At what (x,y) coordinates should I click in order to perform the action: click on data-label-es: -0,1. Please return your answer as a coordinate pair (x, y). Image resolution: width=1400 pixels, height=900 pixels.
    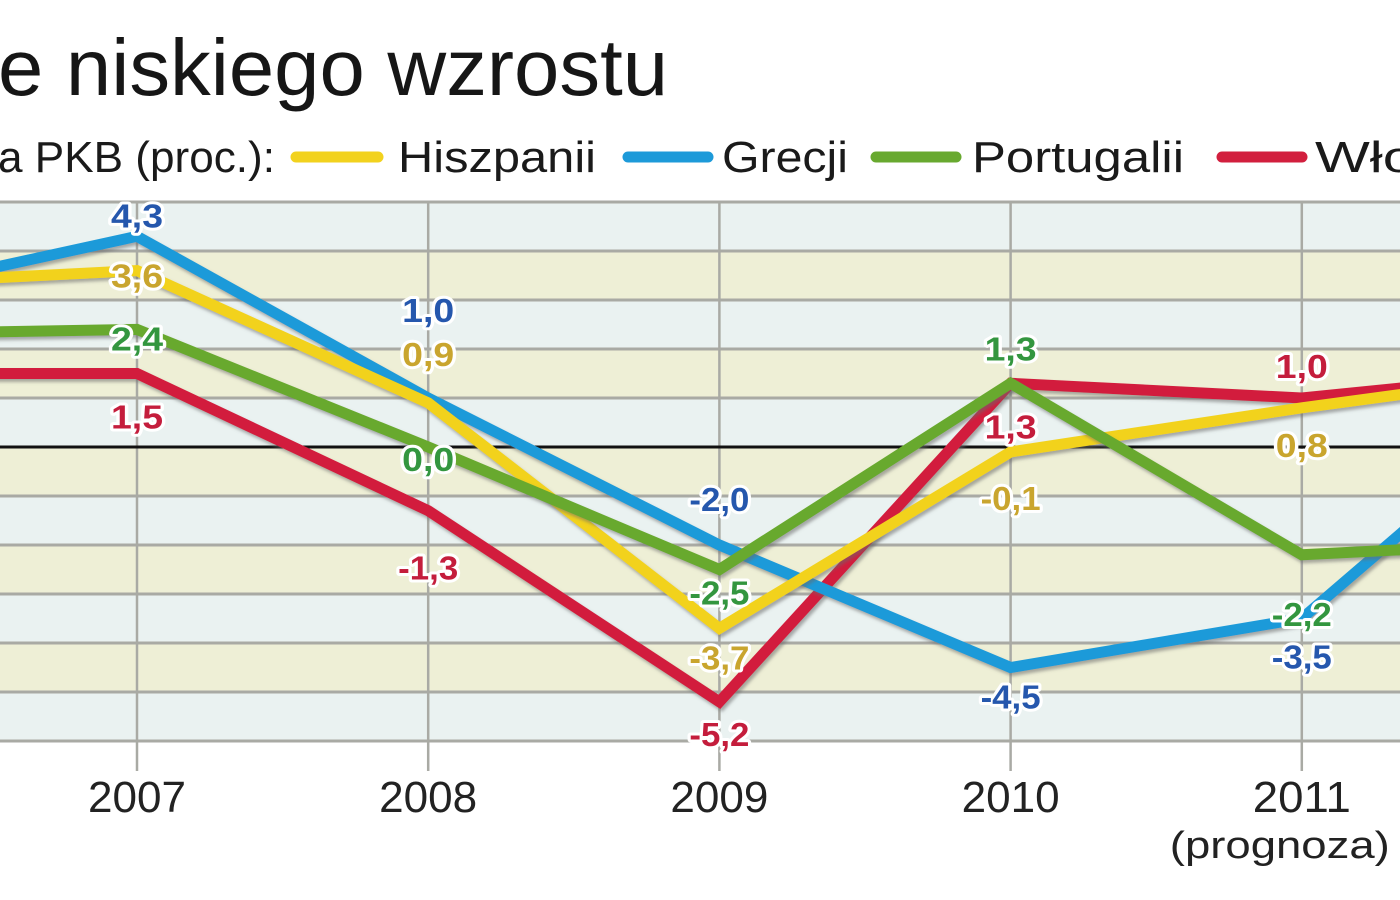
    Looking at the image, I should click on (1011, 498).